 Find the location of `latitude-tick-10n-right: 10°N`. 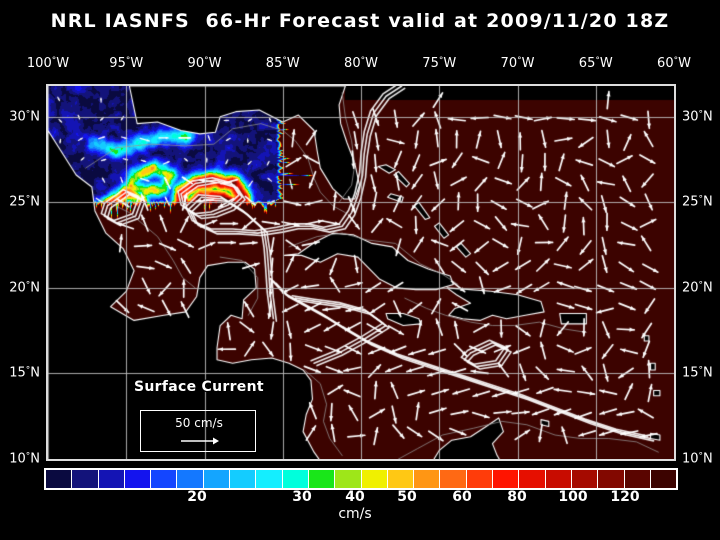

latitude-tick-10n-right: 10°N is located at coordinates (697, 459).